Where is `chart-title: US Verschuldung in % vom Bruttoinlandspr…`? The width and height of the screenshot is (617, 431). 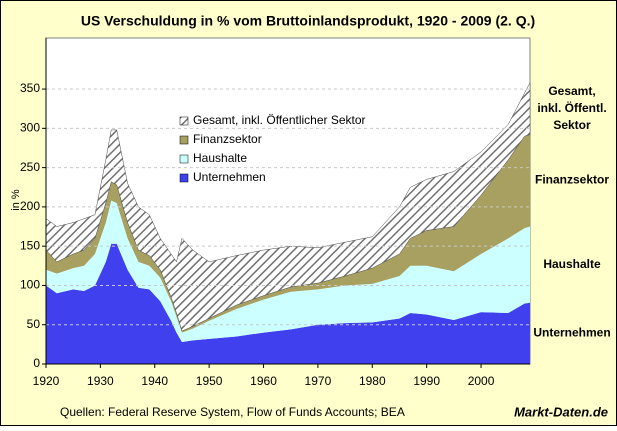 chart-title: US Verschuldung in % vom Bruttoinlandspr… is located at coordinates (308, 21).